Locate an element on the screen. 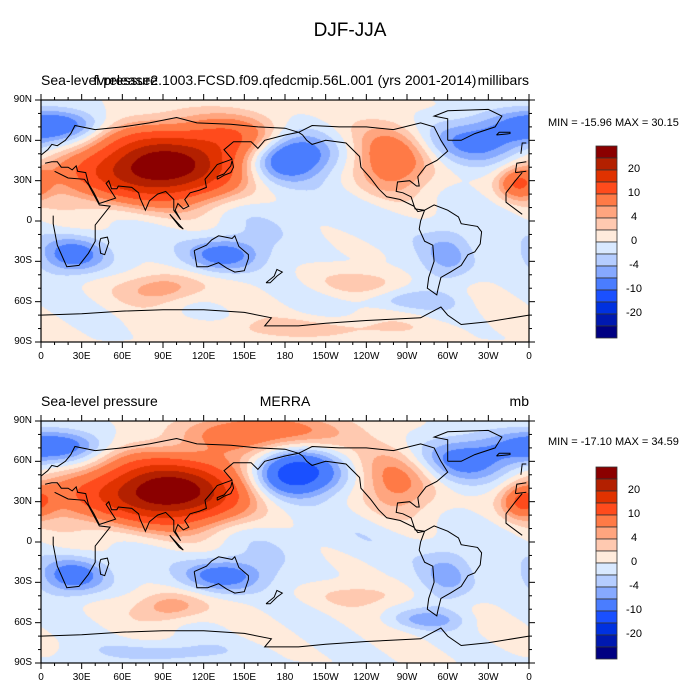  panel2-colorbar is located at coordinates (606, 563).